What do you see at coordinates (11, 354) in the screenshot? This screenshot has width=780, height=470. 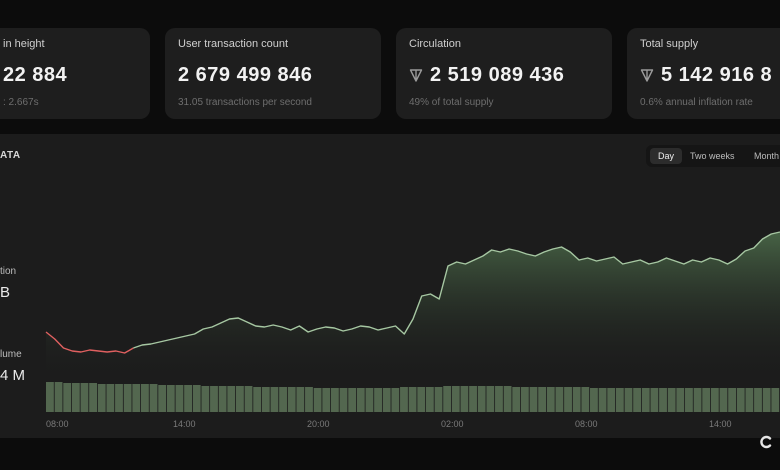 I see `metric-label: lume` at bounding box center [11, 354].